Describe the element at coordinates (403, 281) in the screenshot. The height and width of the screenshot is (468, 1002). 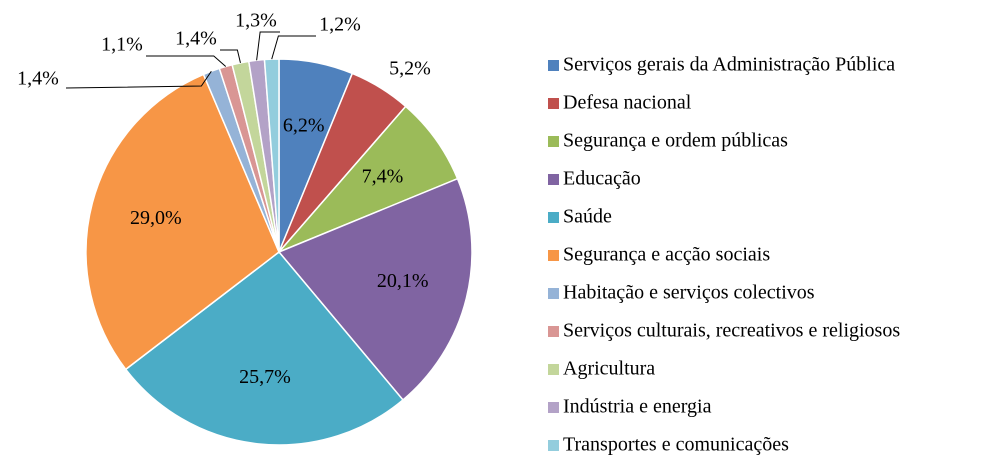
I see `data-label: 20,1%` at that location.